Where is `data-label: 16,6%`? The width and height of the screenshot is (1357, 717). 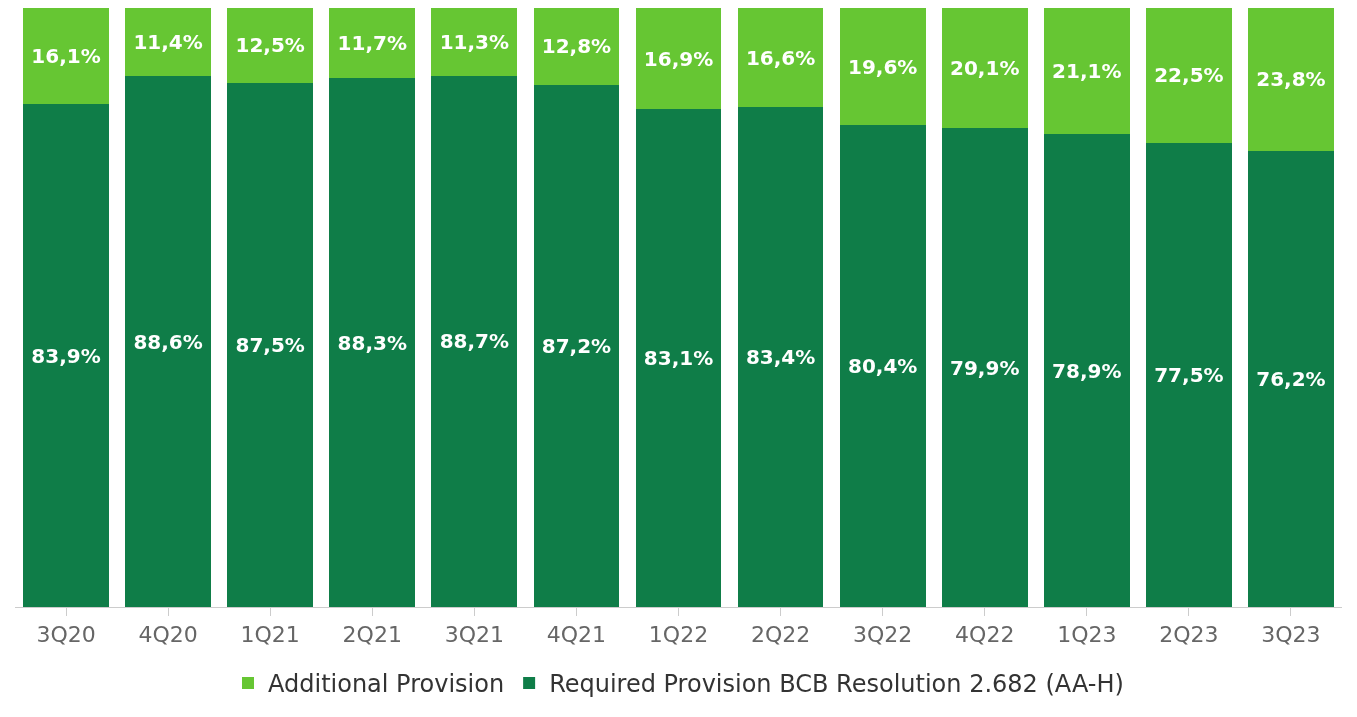
data-label: 16,6% is located at coordinates (780, 57).